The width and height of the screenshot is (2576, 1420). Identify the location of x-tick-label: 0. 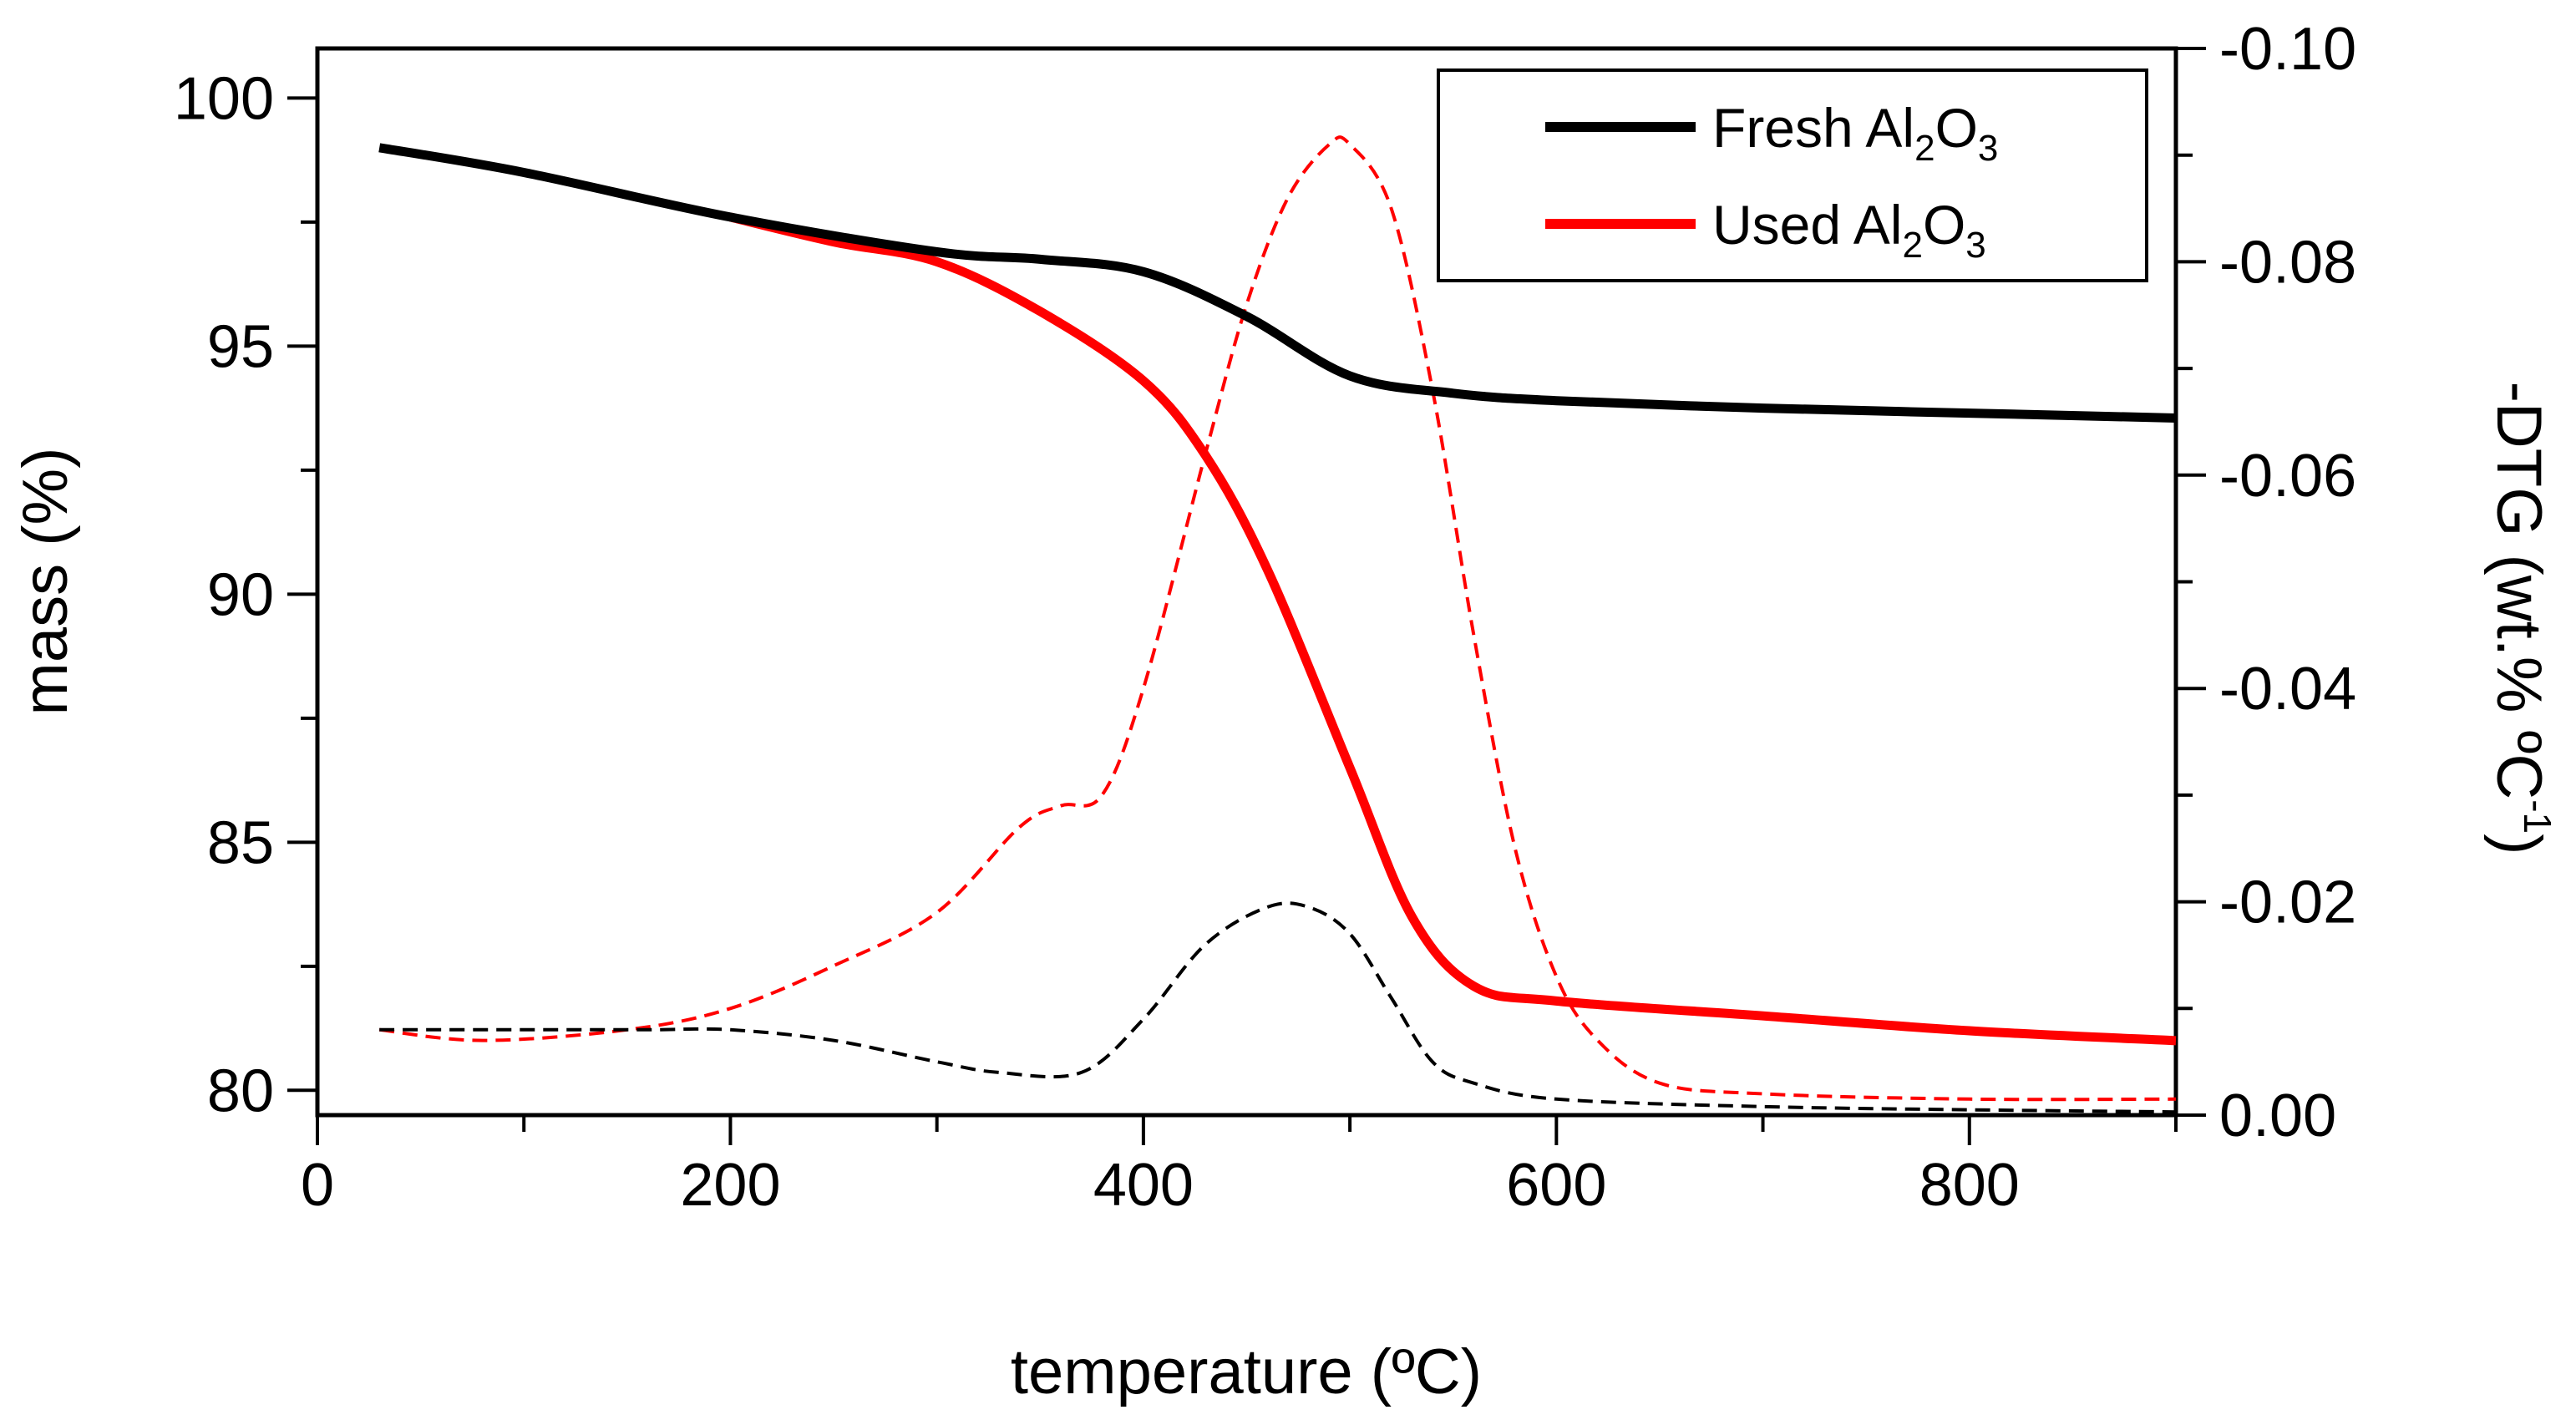
(317, 1185).